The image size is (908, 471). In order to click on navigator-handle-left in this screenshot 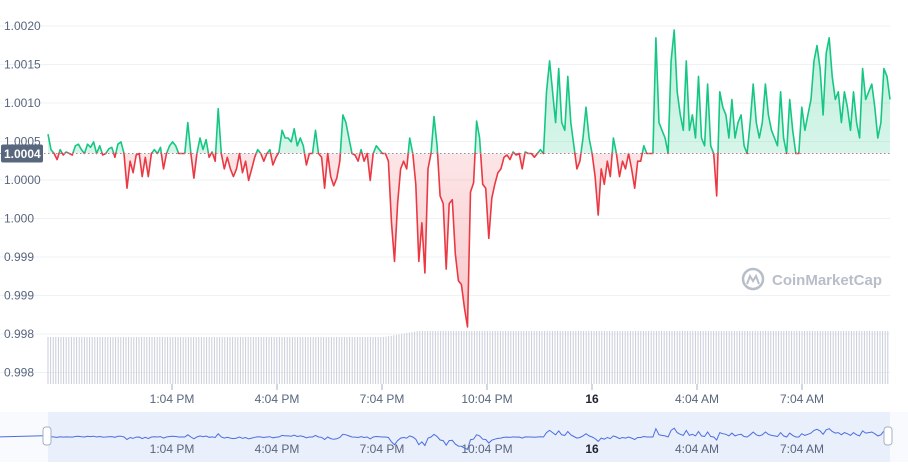, I will do `click(47, 436)`.